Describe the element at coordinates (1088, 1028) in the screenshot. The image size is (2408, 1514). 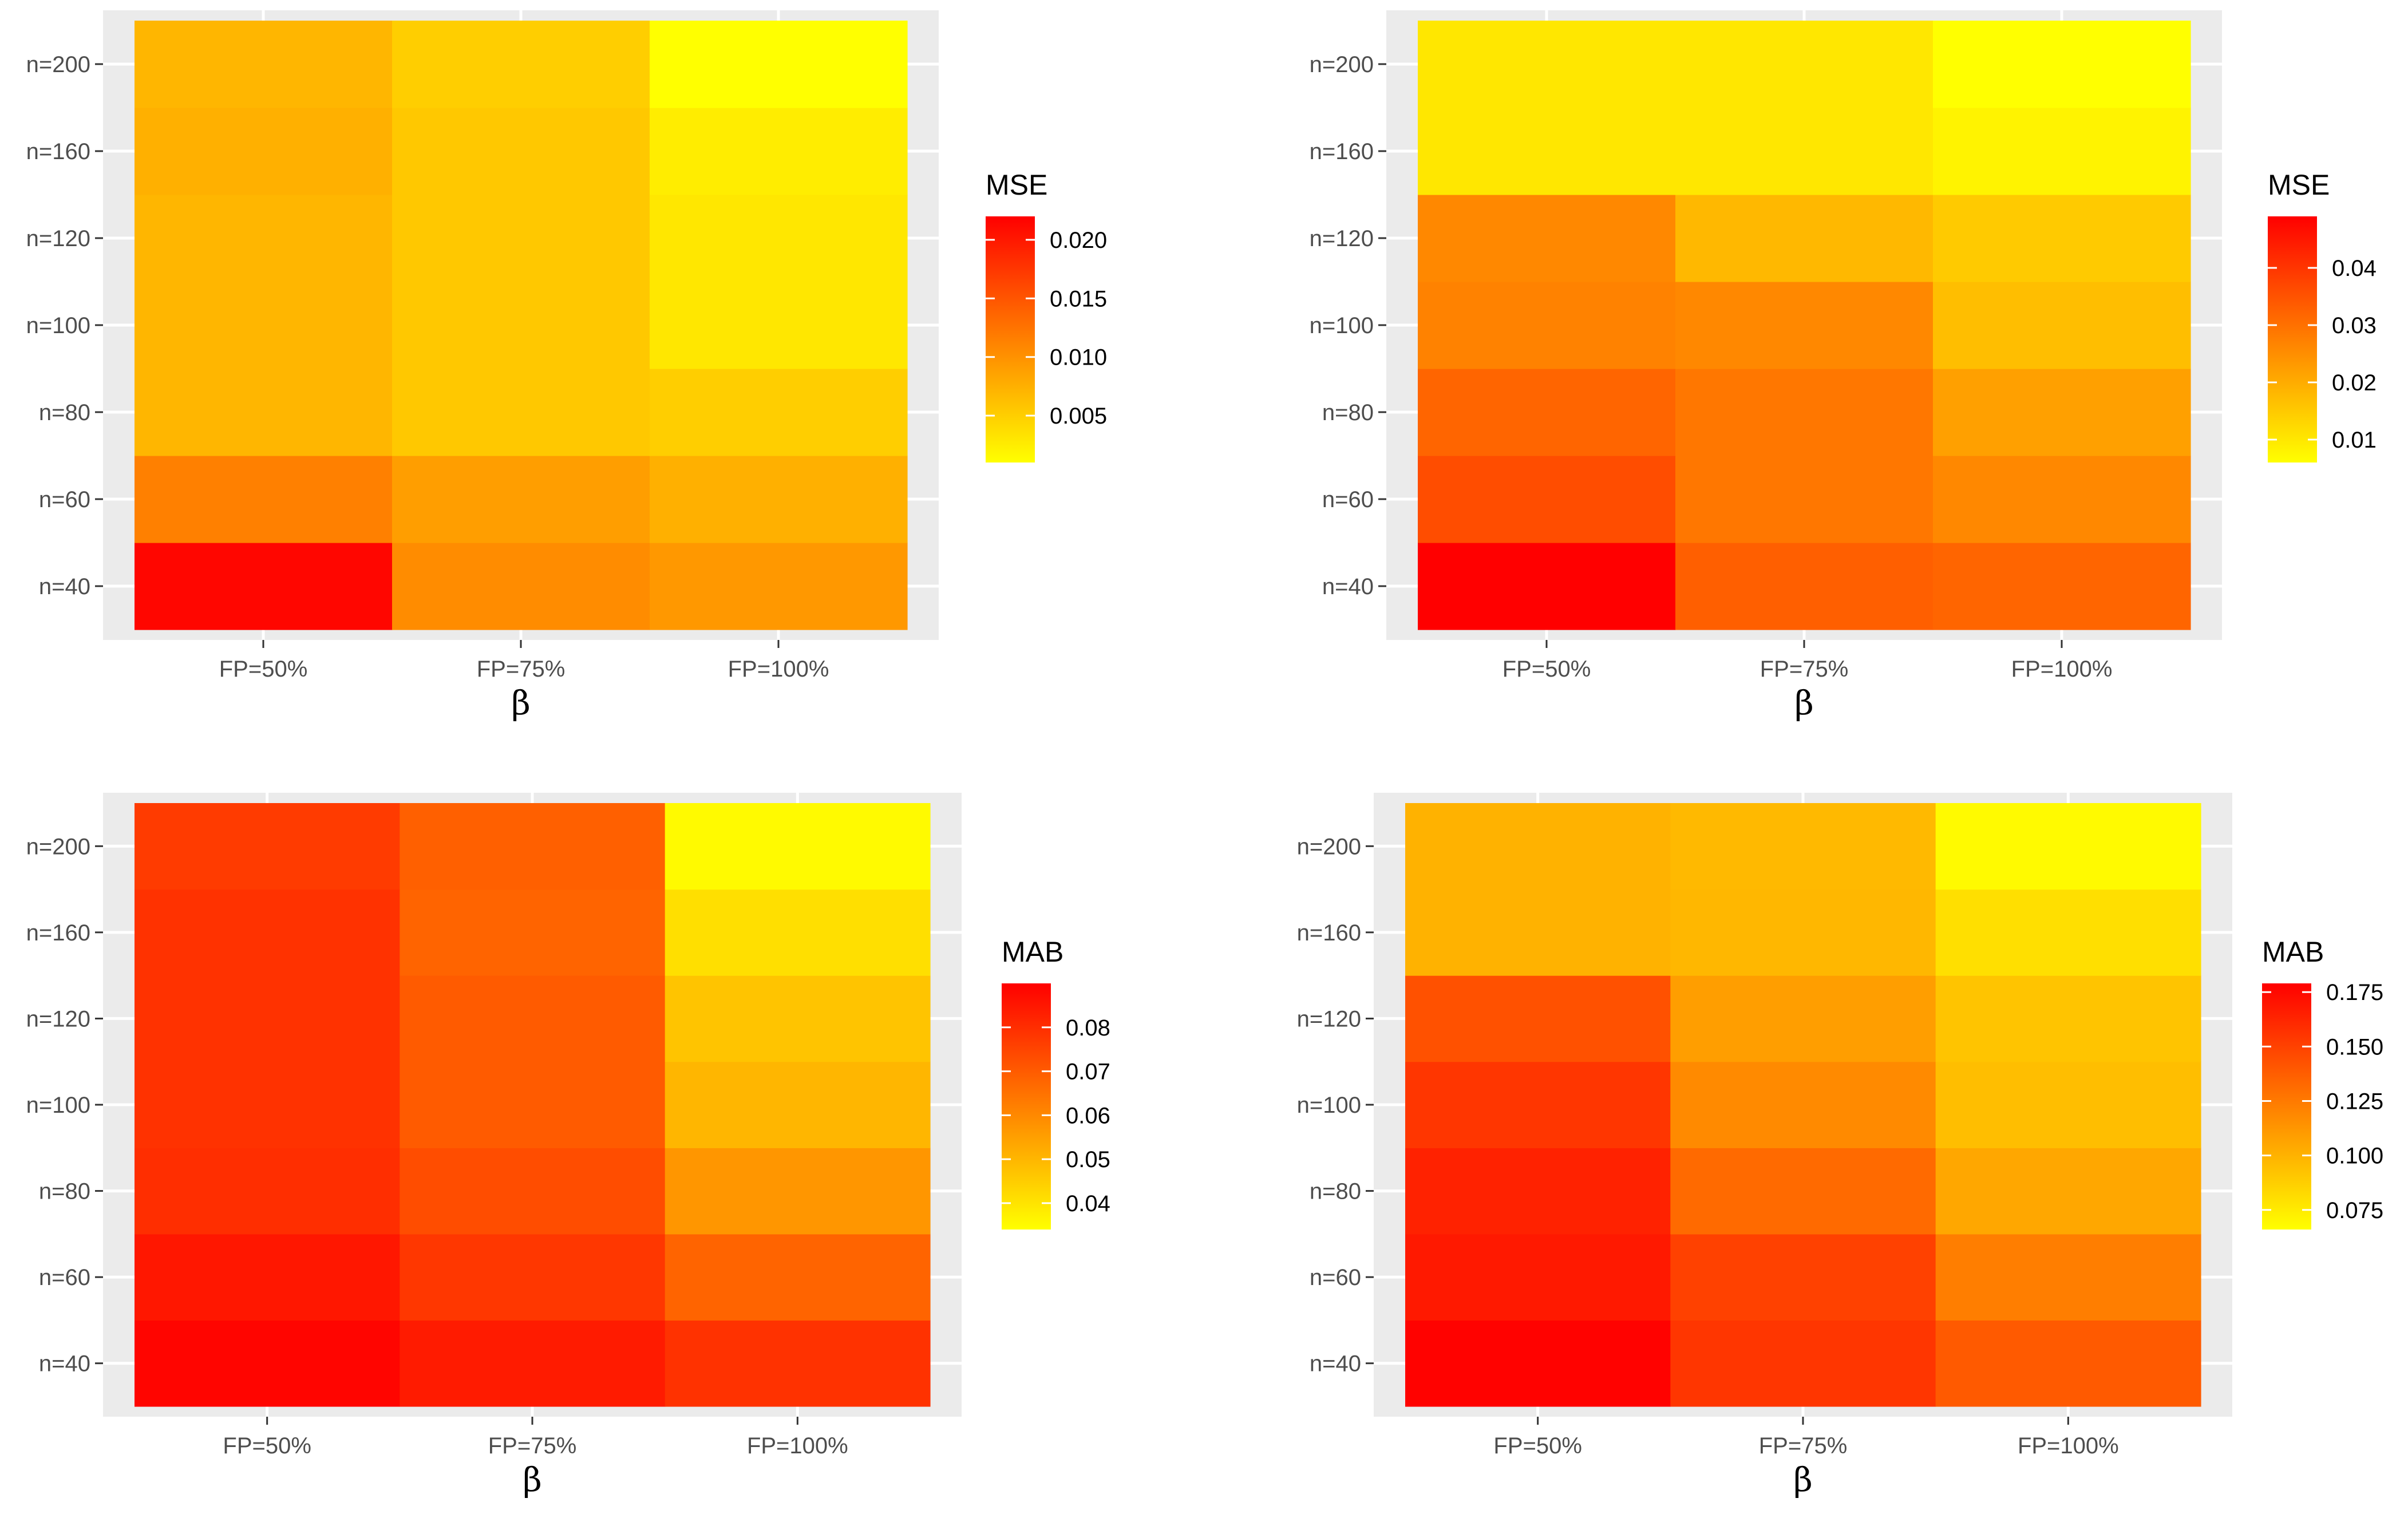
I see `legend-tick-label: 0.08` at that location.